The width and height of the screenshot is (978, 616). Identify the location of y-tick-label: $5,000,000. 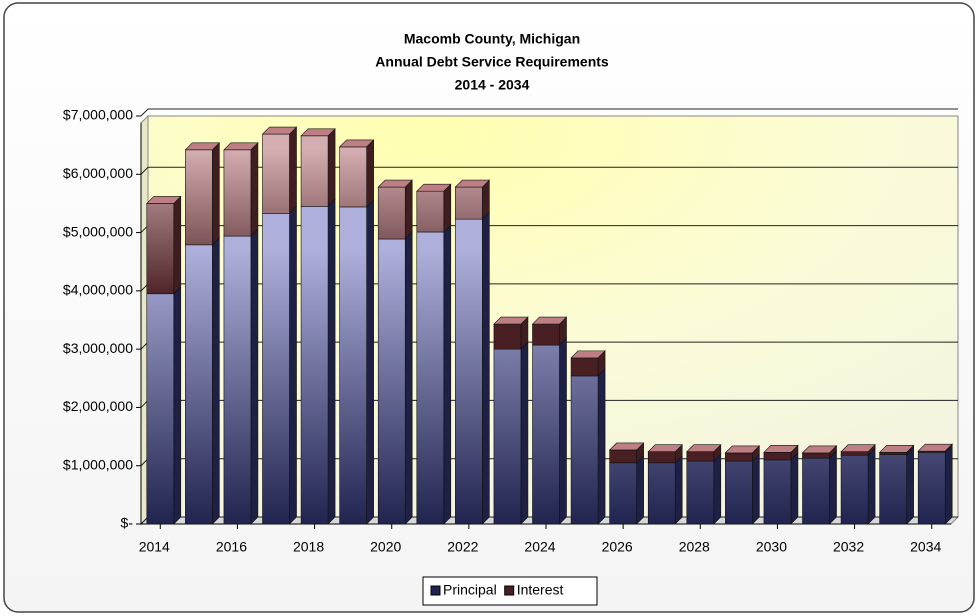
(98, 231).